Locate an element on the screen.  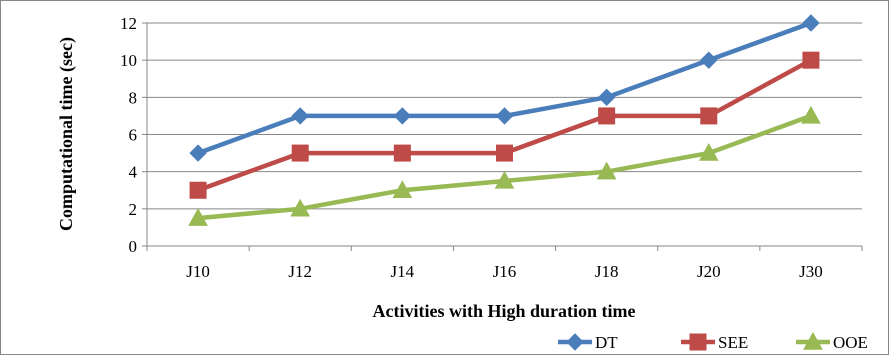
x-tick-label: J10 is located at coordinates (198, 271).